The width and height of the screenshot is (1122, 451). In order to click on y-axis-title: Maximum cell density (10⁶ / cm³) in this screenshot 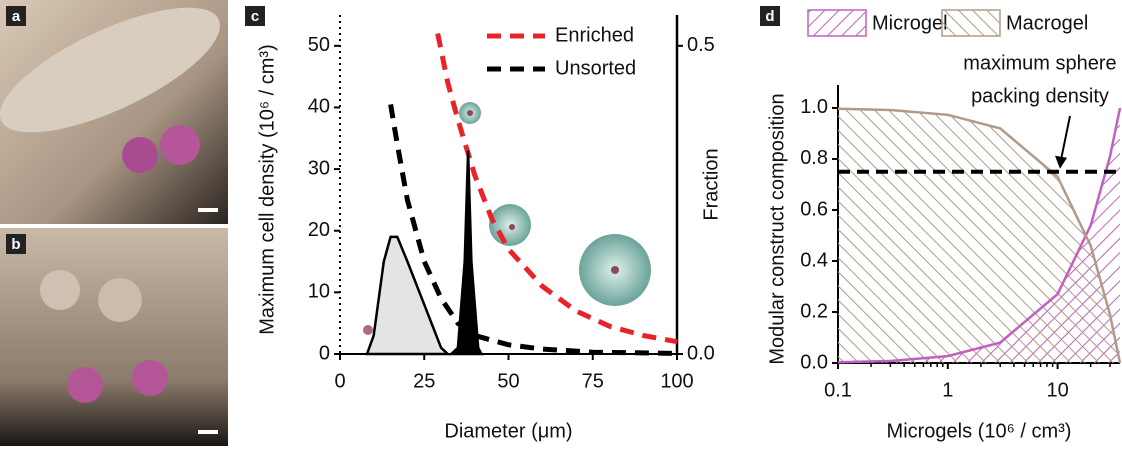, I will do `click(267, 189)`.